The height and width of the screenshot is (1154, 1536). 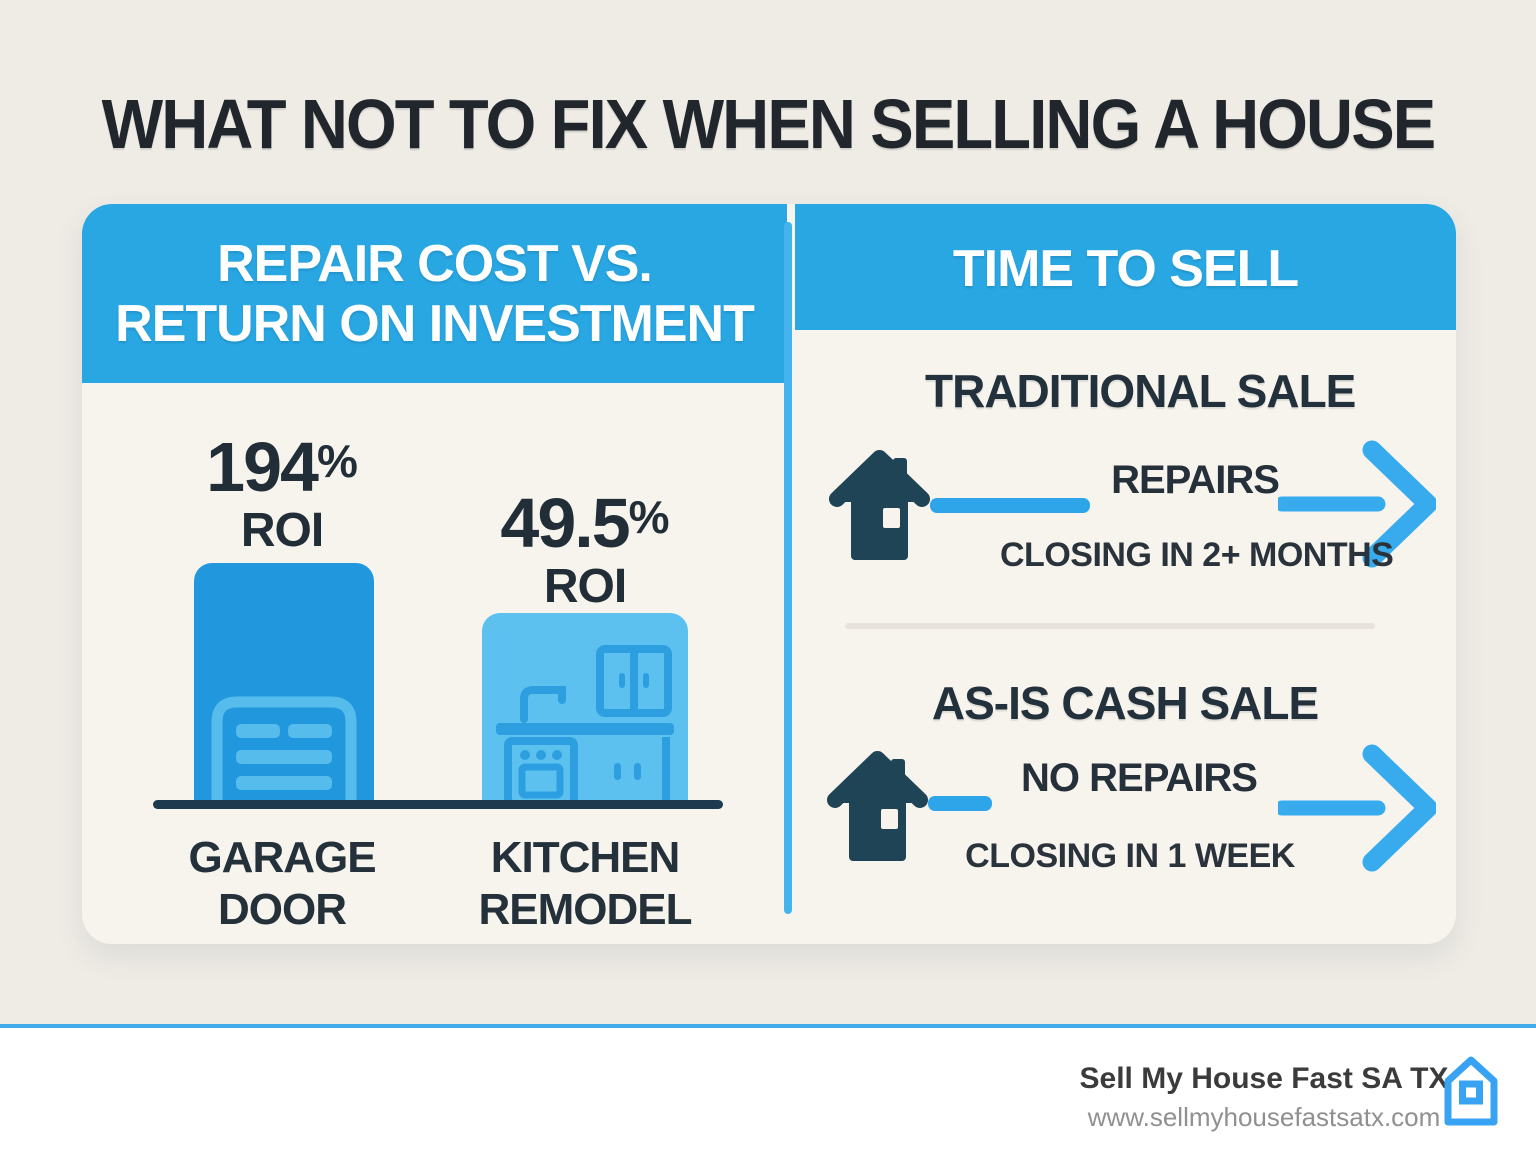 What do you see at coordinates (1264, 1117) in the screenshot?
I see `website-url: www.sellmyhousefastsatx.com` at bounding box center [1264, 1117].